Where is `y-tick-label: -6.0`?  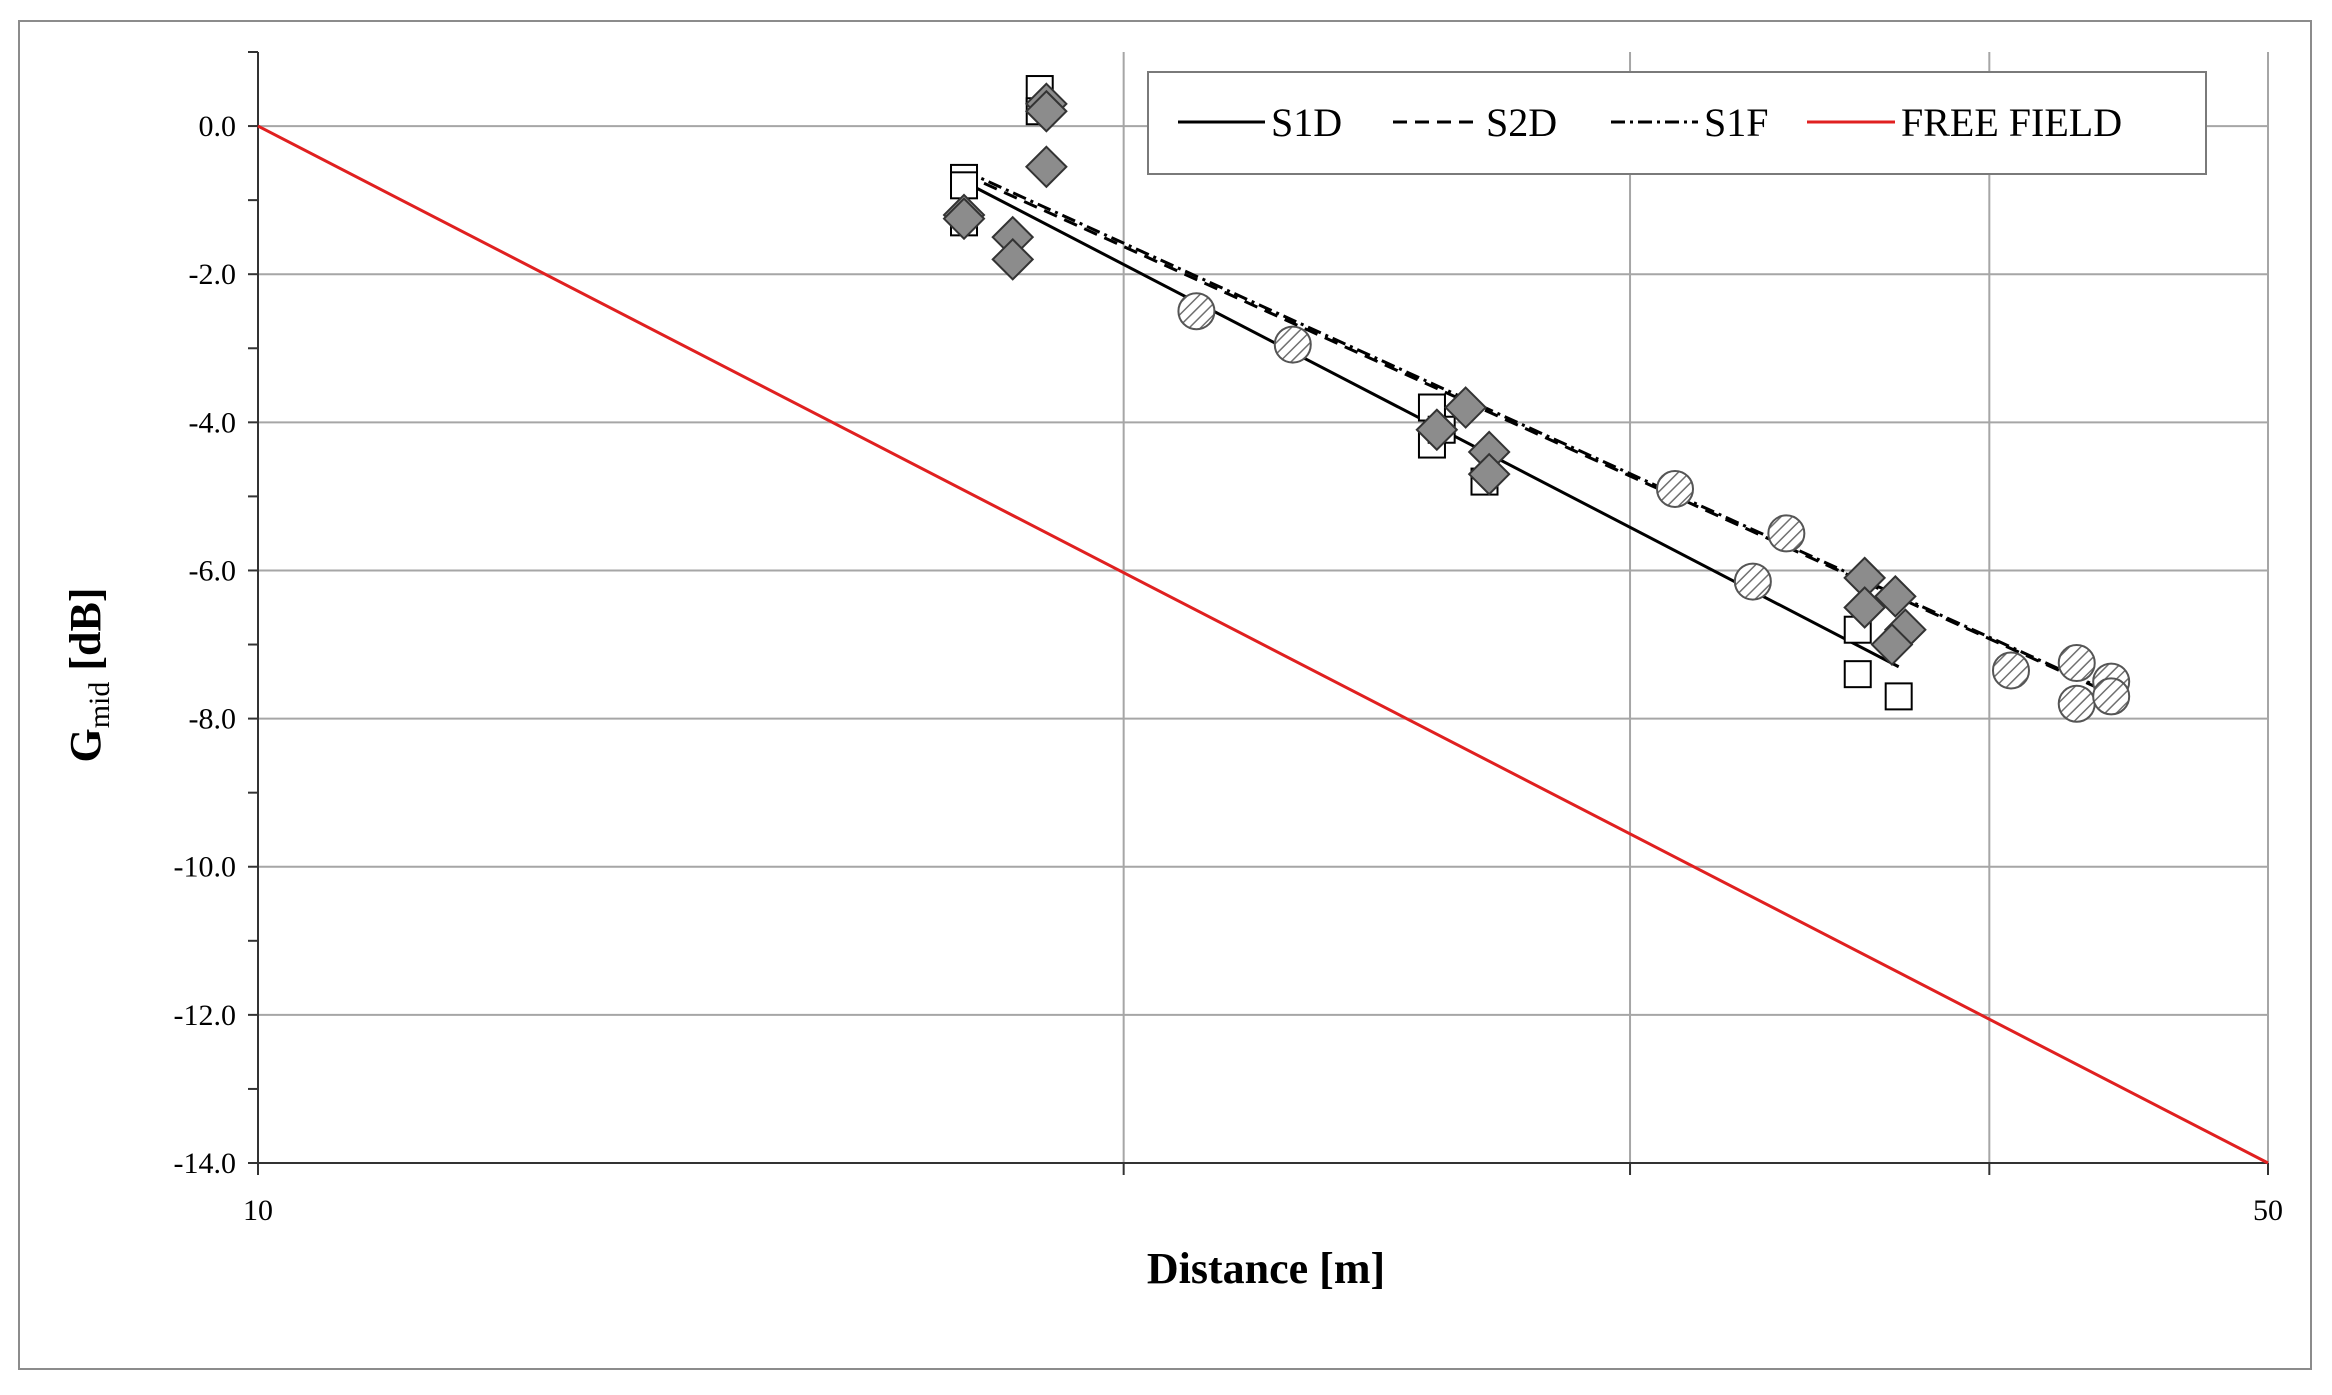 y-tick-label: -6.0 is located at coordinates (213, 570).